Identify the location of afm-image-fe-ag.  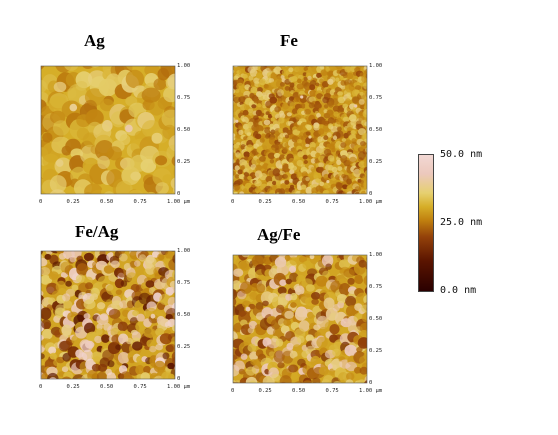
(108, 315).